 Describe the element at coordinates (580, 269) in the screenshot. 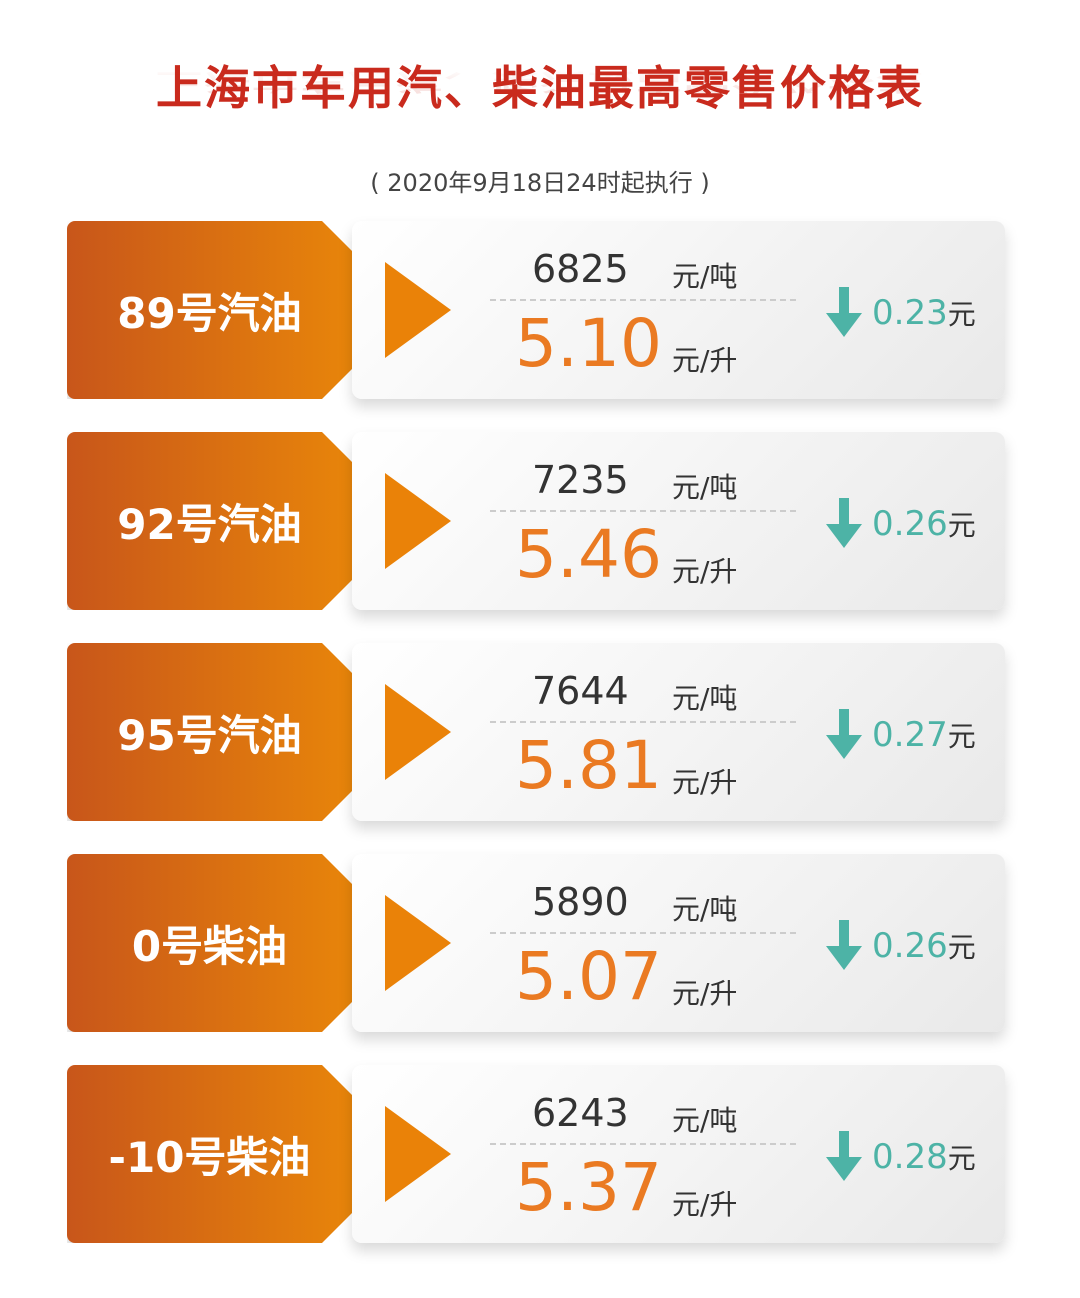

I see `price-per-ton: 6825` at that location.